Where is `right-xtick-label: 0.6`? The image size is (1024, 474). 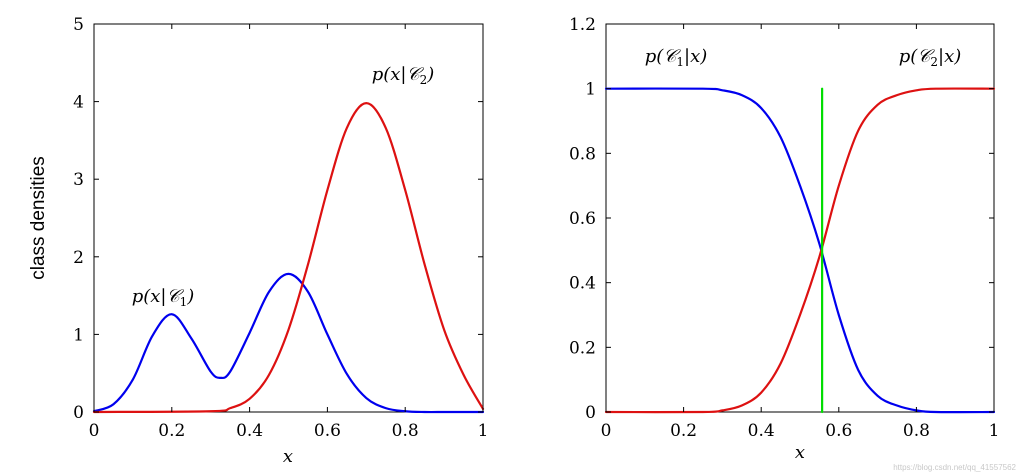
right-xtick-label: 0.6 is located at coordinates (838, 431).